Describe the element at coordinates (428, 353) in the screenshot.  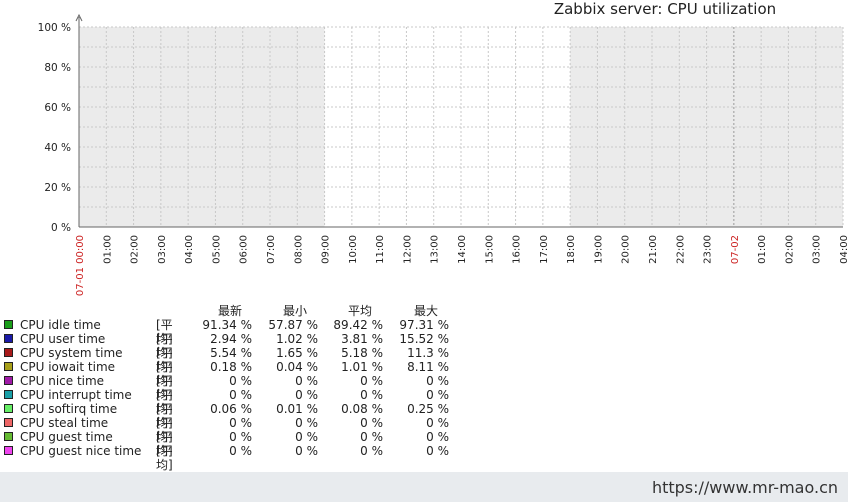
I see `legend-max: 11.3 %` at that location.